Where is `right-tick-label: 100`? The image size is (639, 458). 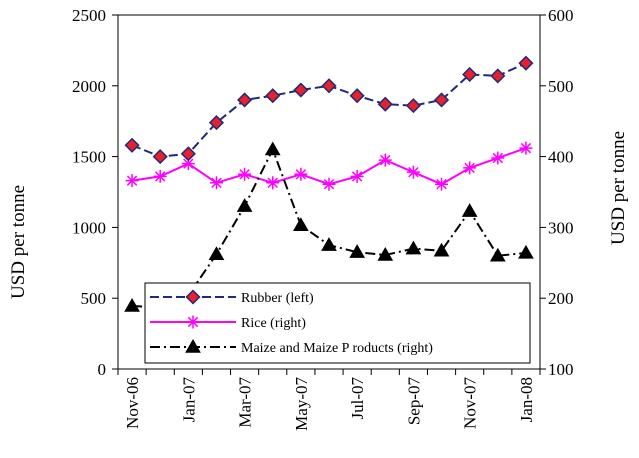
right-tick-label: 100 is located at coordinates (561, 369).